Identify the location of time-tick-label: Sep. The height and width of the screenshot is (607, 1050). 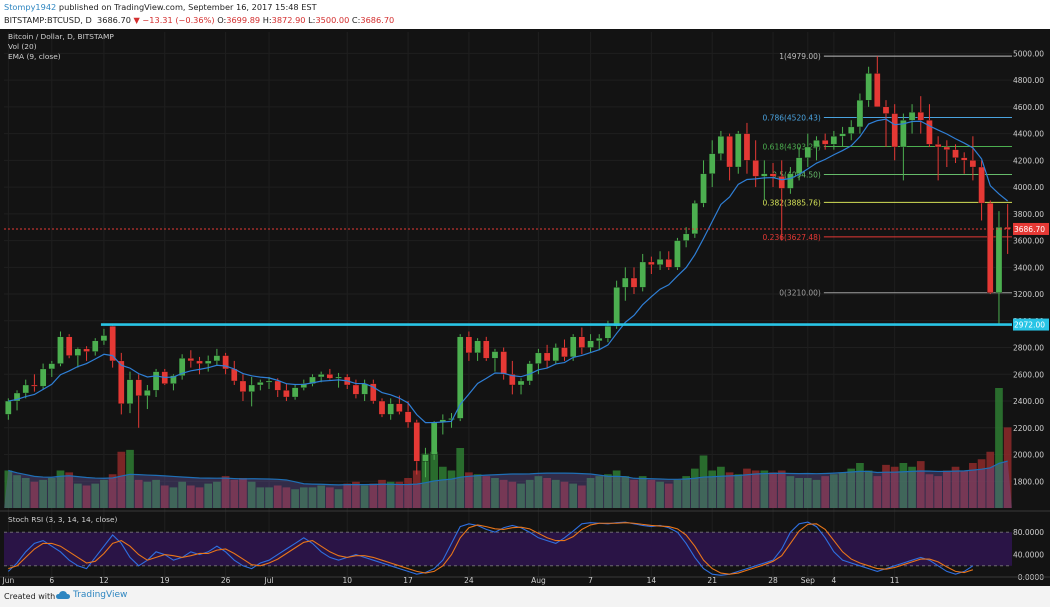
(808, 580).